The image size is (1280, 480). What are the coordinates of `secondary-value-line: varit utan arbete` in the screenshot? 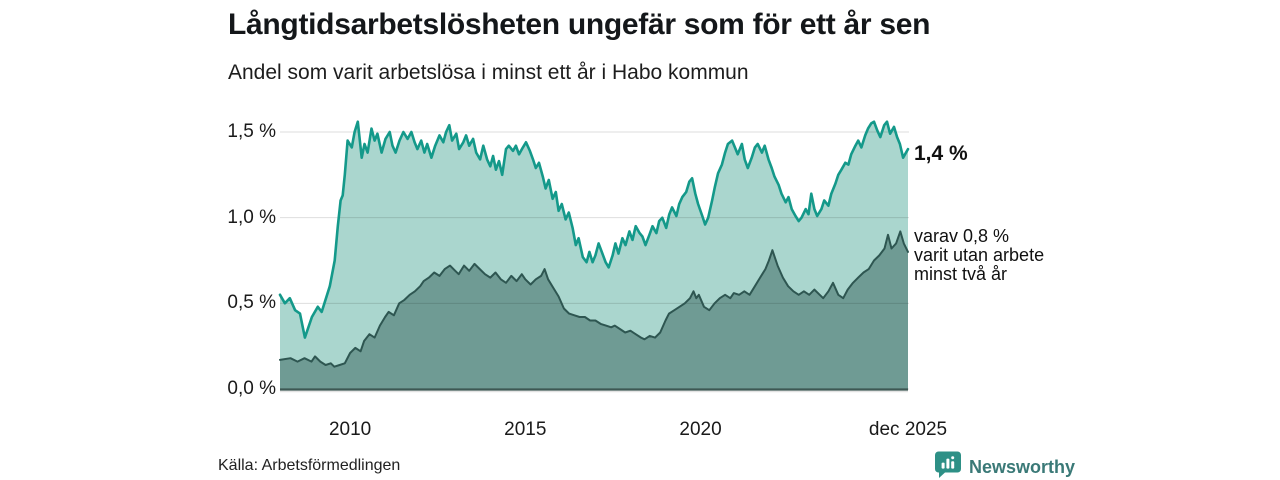 It's located at (979, 255).